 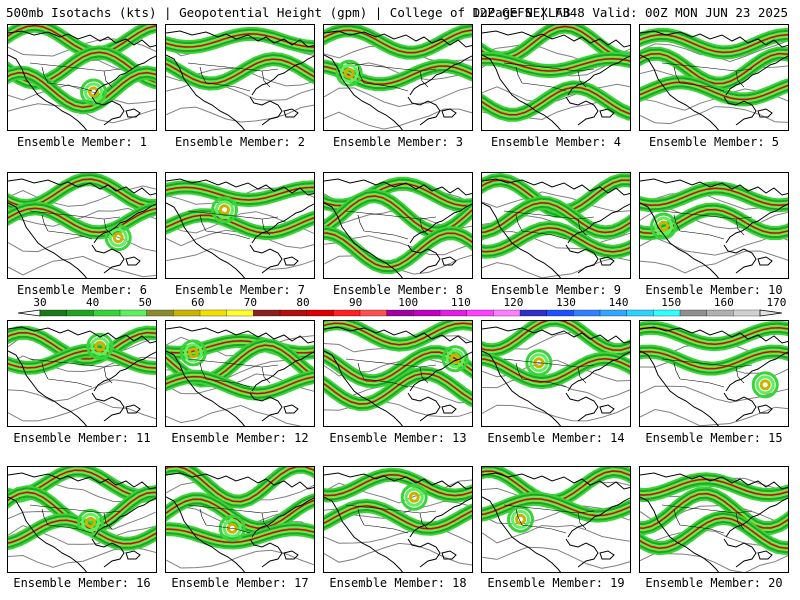 I want to click on colorbar-tick-label: 160, so click(x=723, y=302).